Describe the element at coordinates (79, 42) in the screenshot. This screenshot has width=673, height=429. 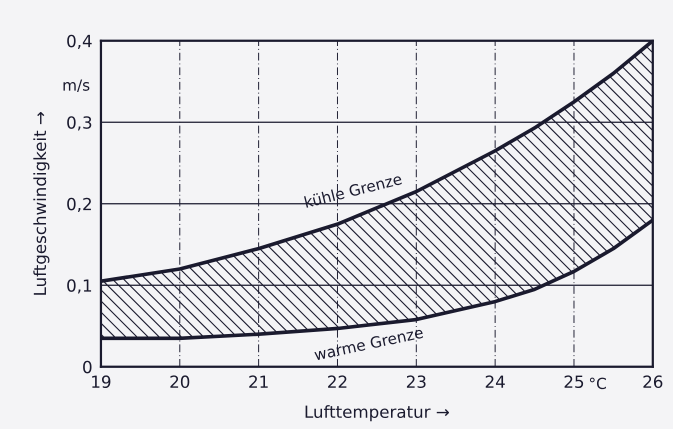
I see `y-tick-label: 0,4` at that location.